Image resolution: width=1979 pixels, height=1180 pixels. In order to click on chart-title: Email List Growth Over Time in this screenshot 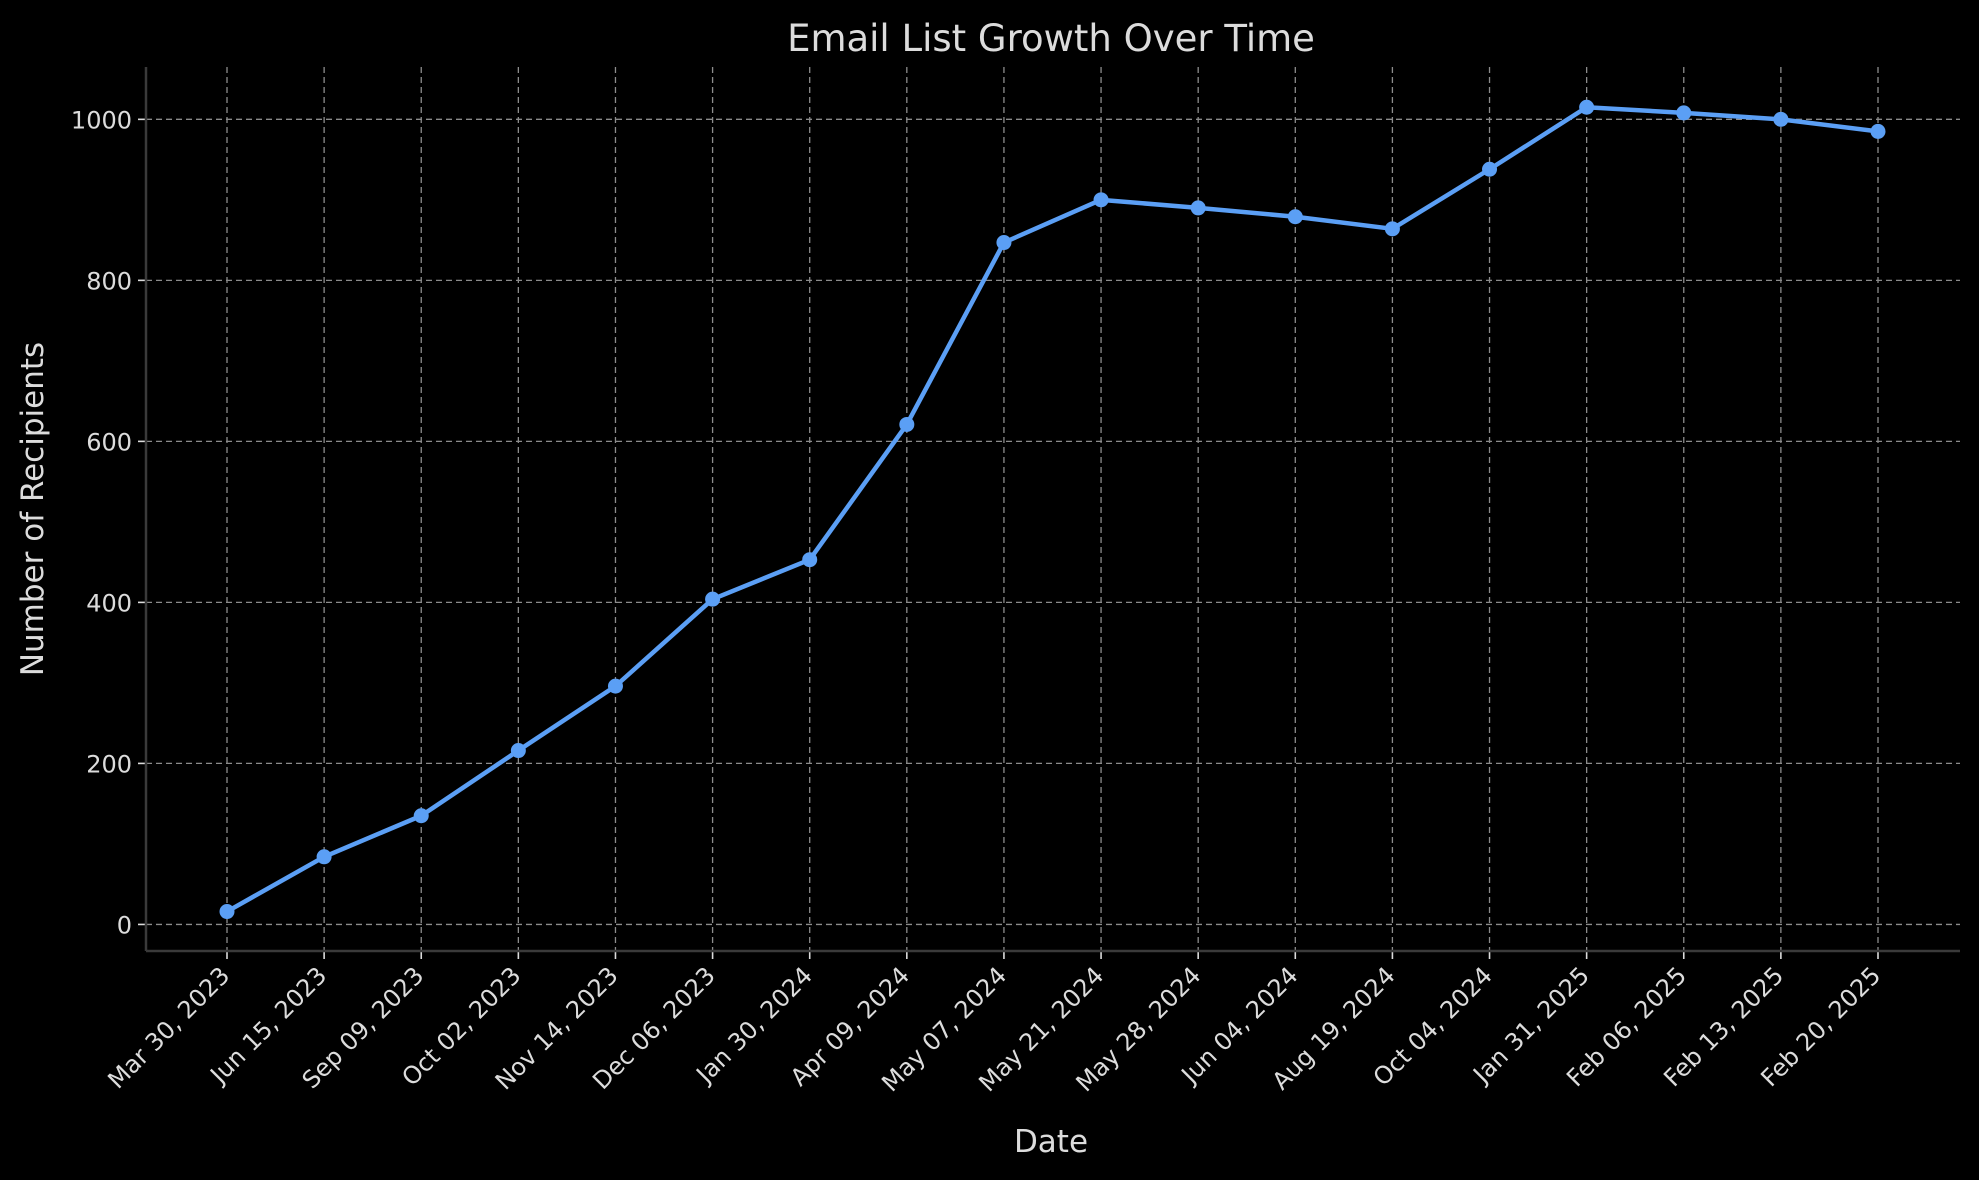, I will do `click(1051, 38)`.